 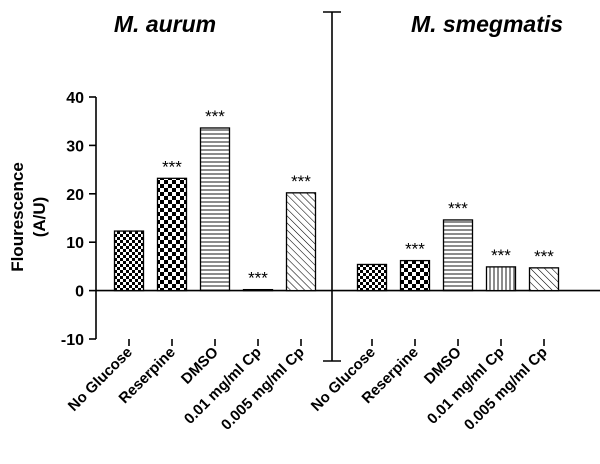 I want to click on y-tick-label: -10, so click(x=72, y=340).